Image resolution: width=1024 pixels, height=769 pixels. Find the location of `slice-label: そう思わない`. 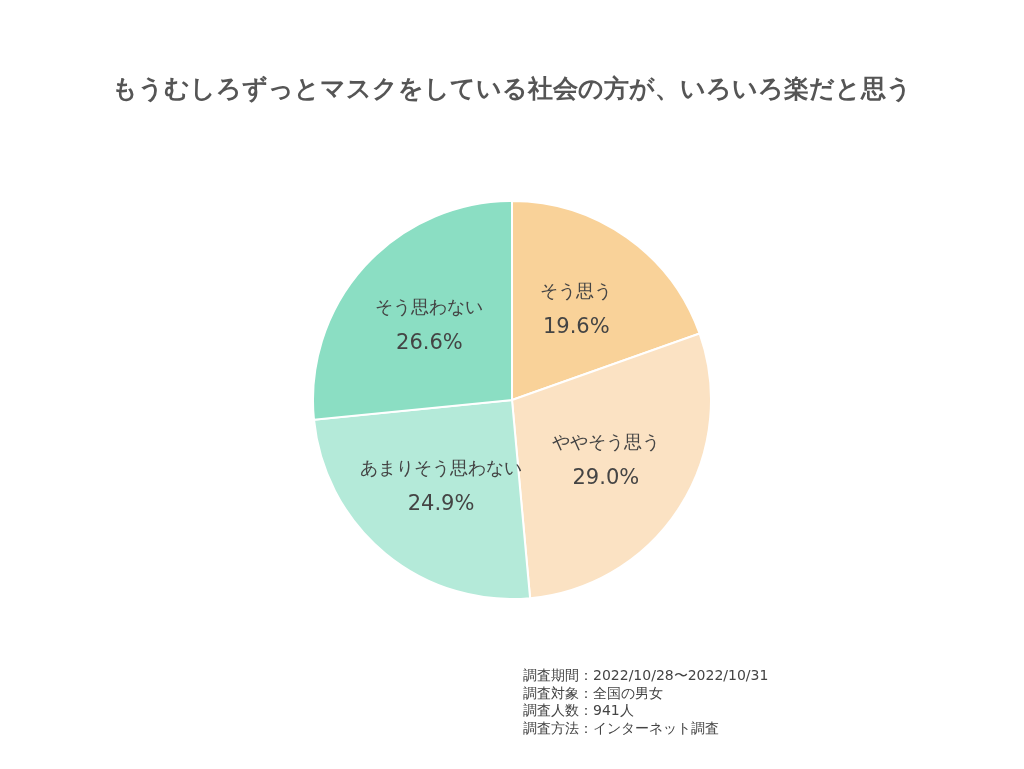

slice-label: そう思わない is located at coordinates (429, 307).